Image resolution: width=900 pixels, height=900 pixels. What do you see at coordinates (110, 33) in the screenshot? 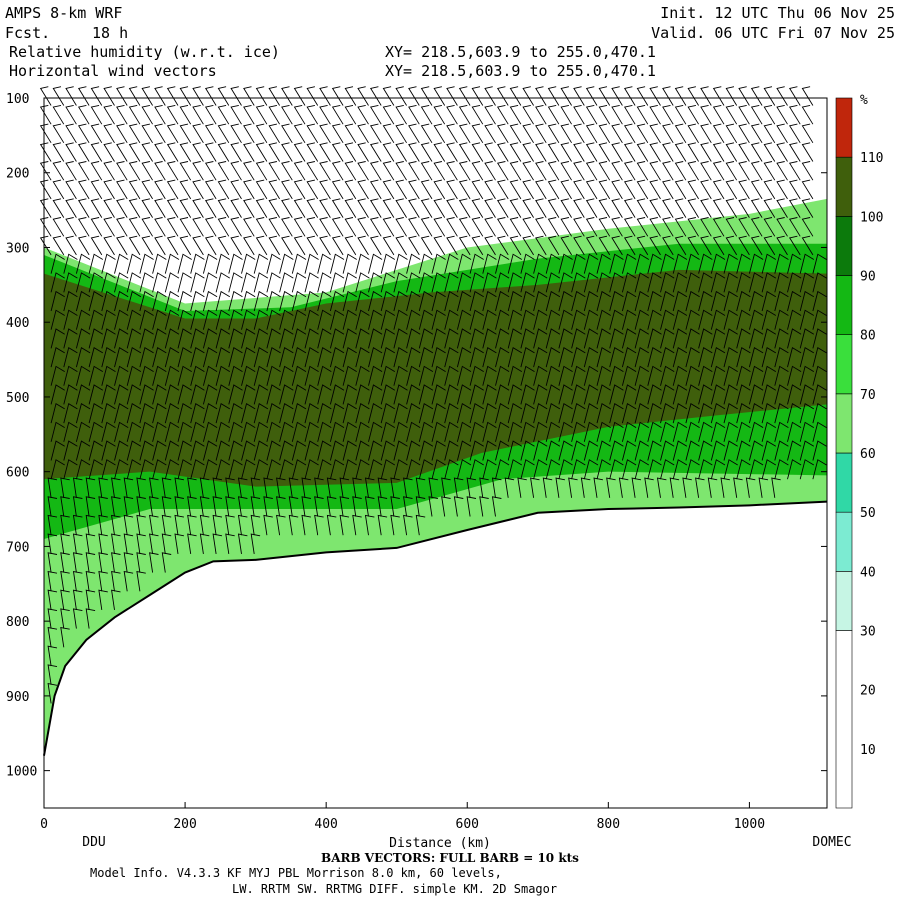
I see `forecast-value: 18 h` at bounding box center [110, 33].